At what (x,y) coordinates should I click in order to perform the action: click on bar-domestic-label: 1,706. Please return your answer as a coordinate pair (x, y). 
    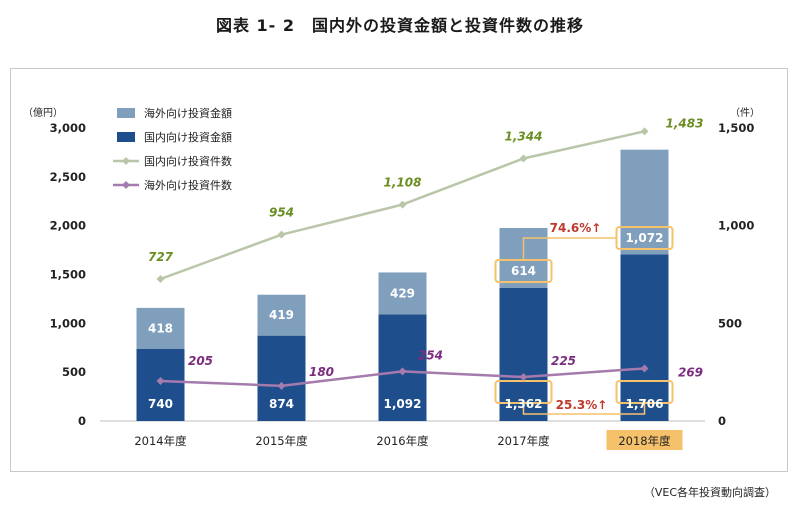
    Looking at the image, I should click on (645, 404).